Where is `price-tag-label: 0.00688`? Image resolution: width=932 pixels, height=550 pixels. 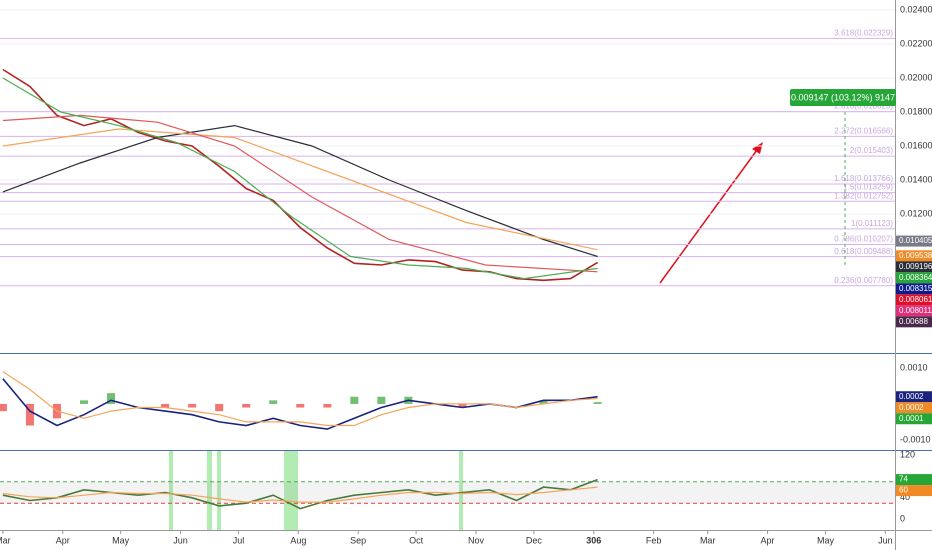 price-tag-label: 0.00688 is located at coordinates (913, 321).